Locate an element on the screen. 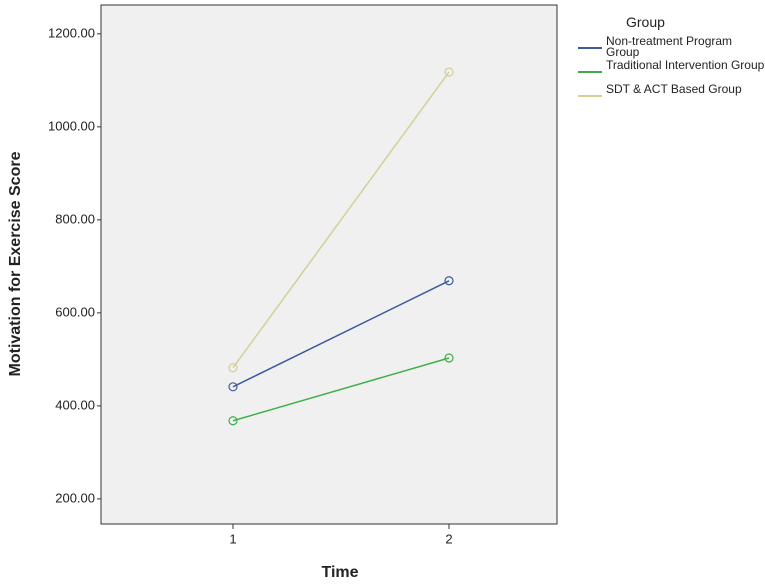 This screenshot has height=585, width=765. legend-label: Traditional Intervention Group is located at coordinates (685, 65).